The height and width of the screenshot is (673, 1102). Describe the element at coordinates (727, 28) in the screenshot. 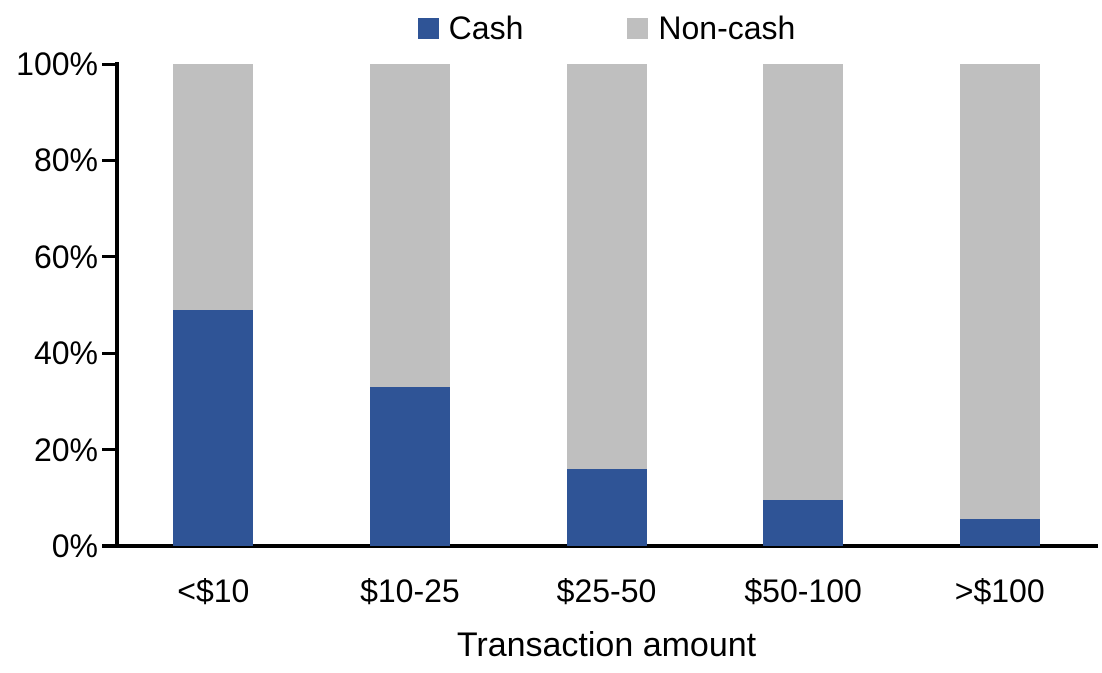

I see `legend-label-non-cash: Non-cash` at that location.